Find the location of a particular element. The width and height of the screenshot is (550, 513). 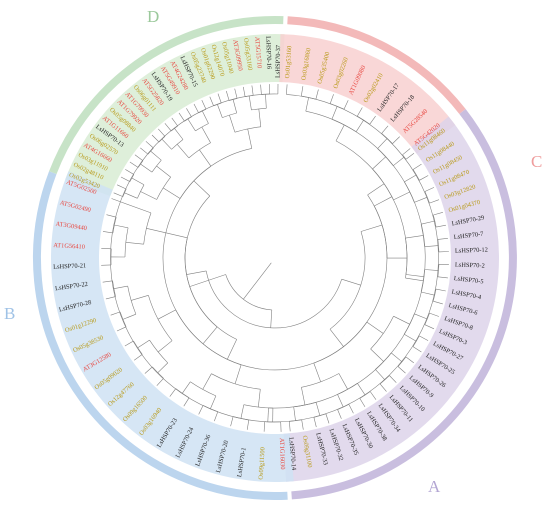

clade-arc-c is located at coordinates (376, 65).